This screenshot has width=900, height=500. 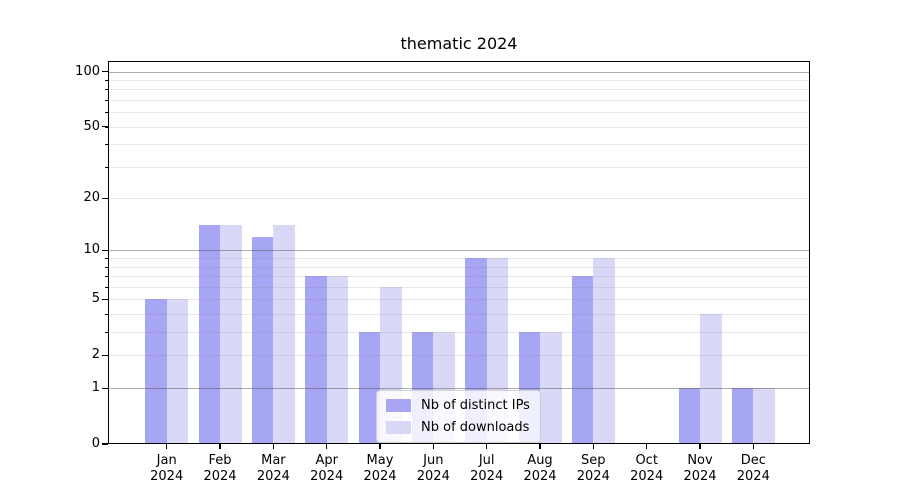 I want to click on x-tick-label: May 2024, so click(x=380, y=468).